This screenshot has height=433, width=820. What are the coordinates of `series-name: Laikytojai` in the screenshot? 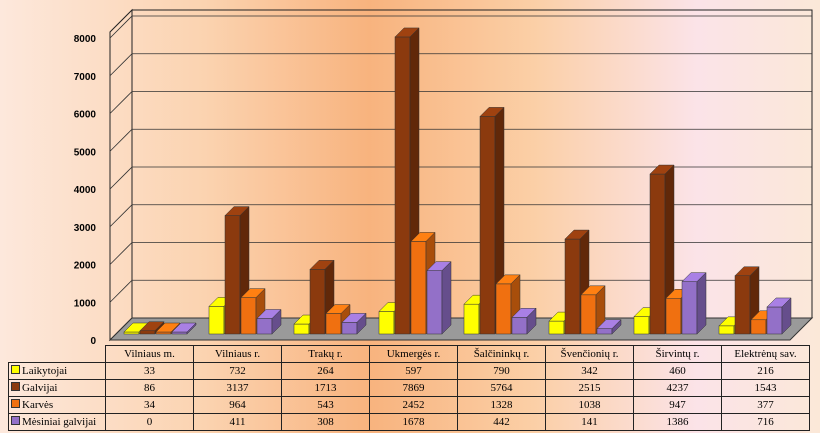 It's located at (45, 371).